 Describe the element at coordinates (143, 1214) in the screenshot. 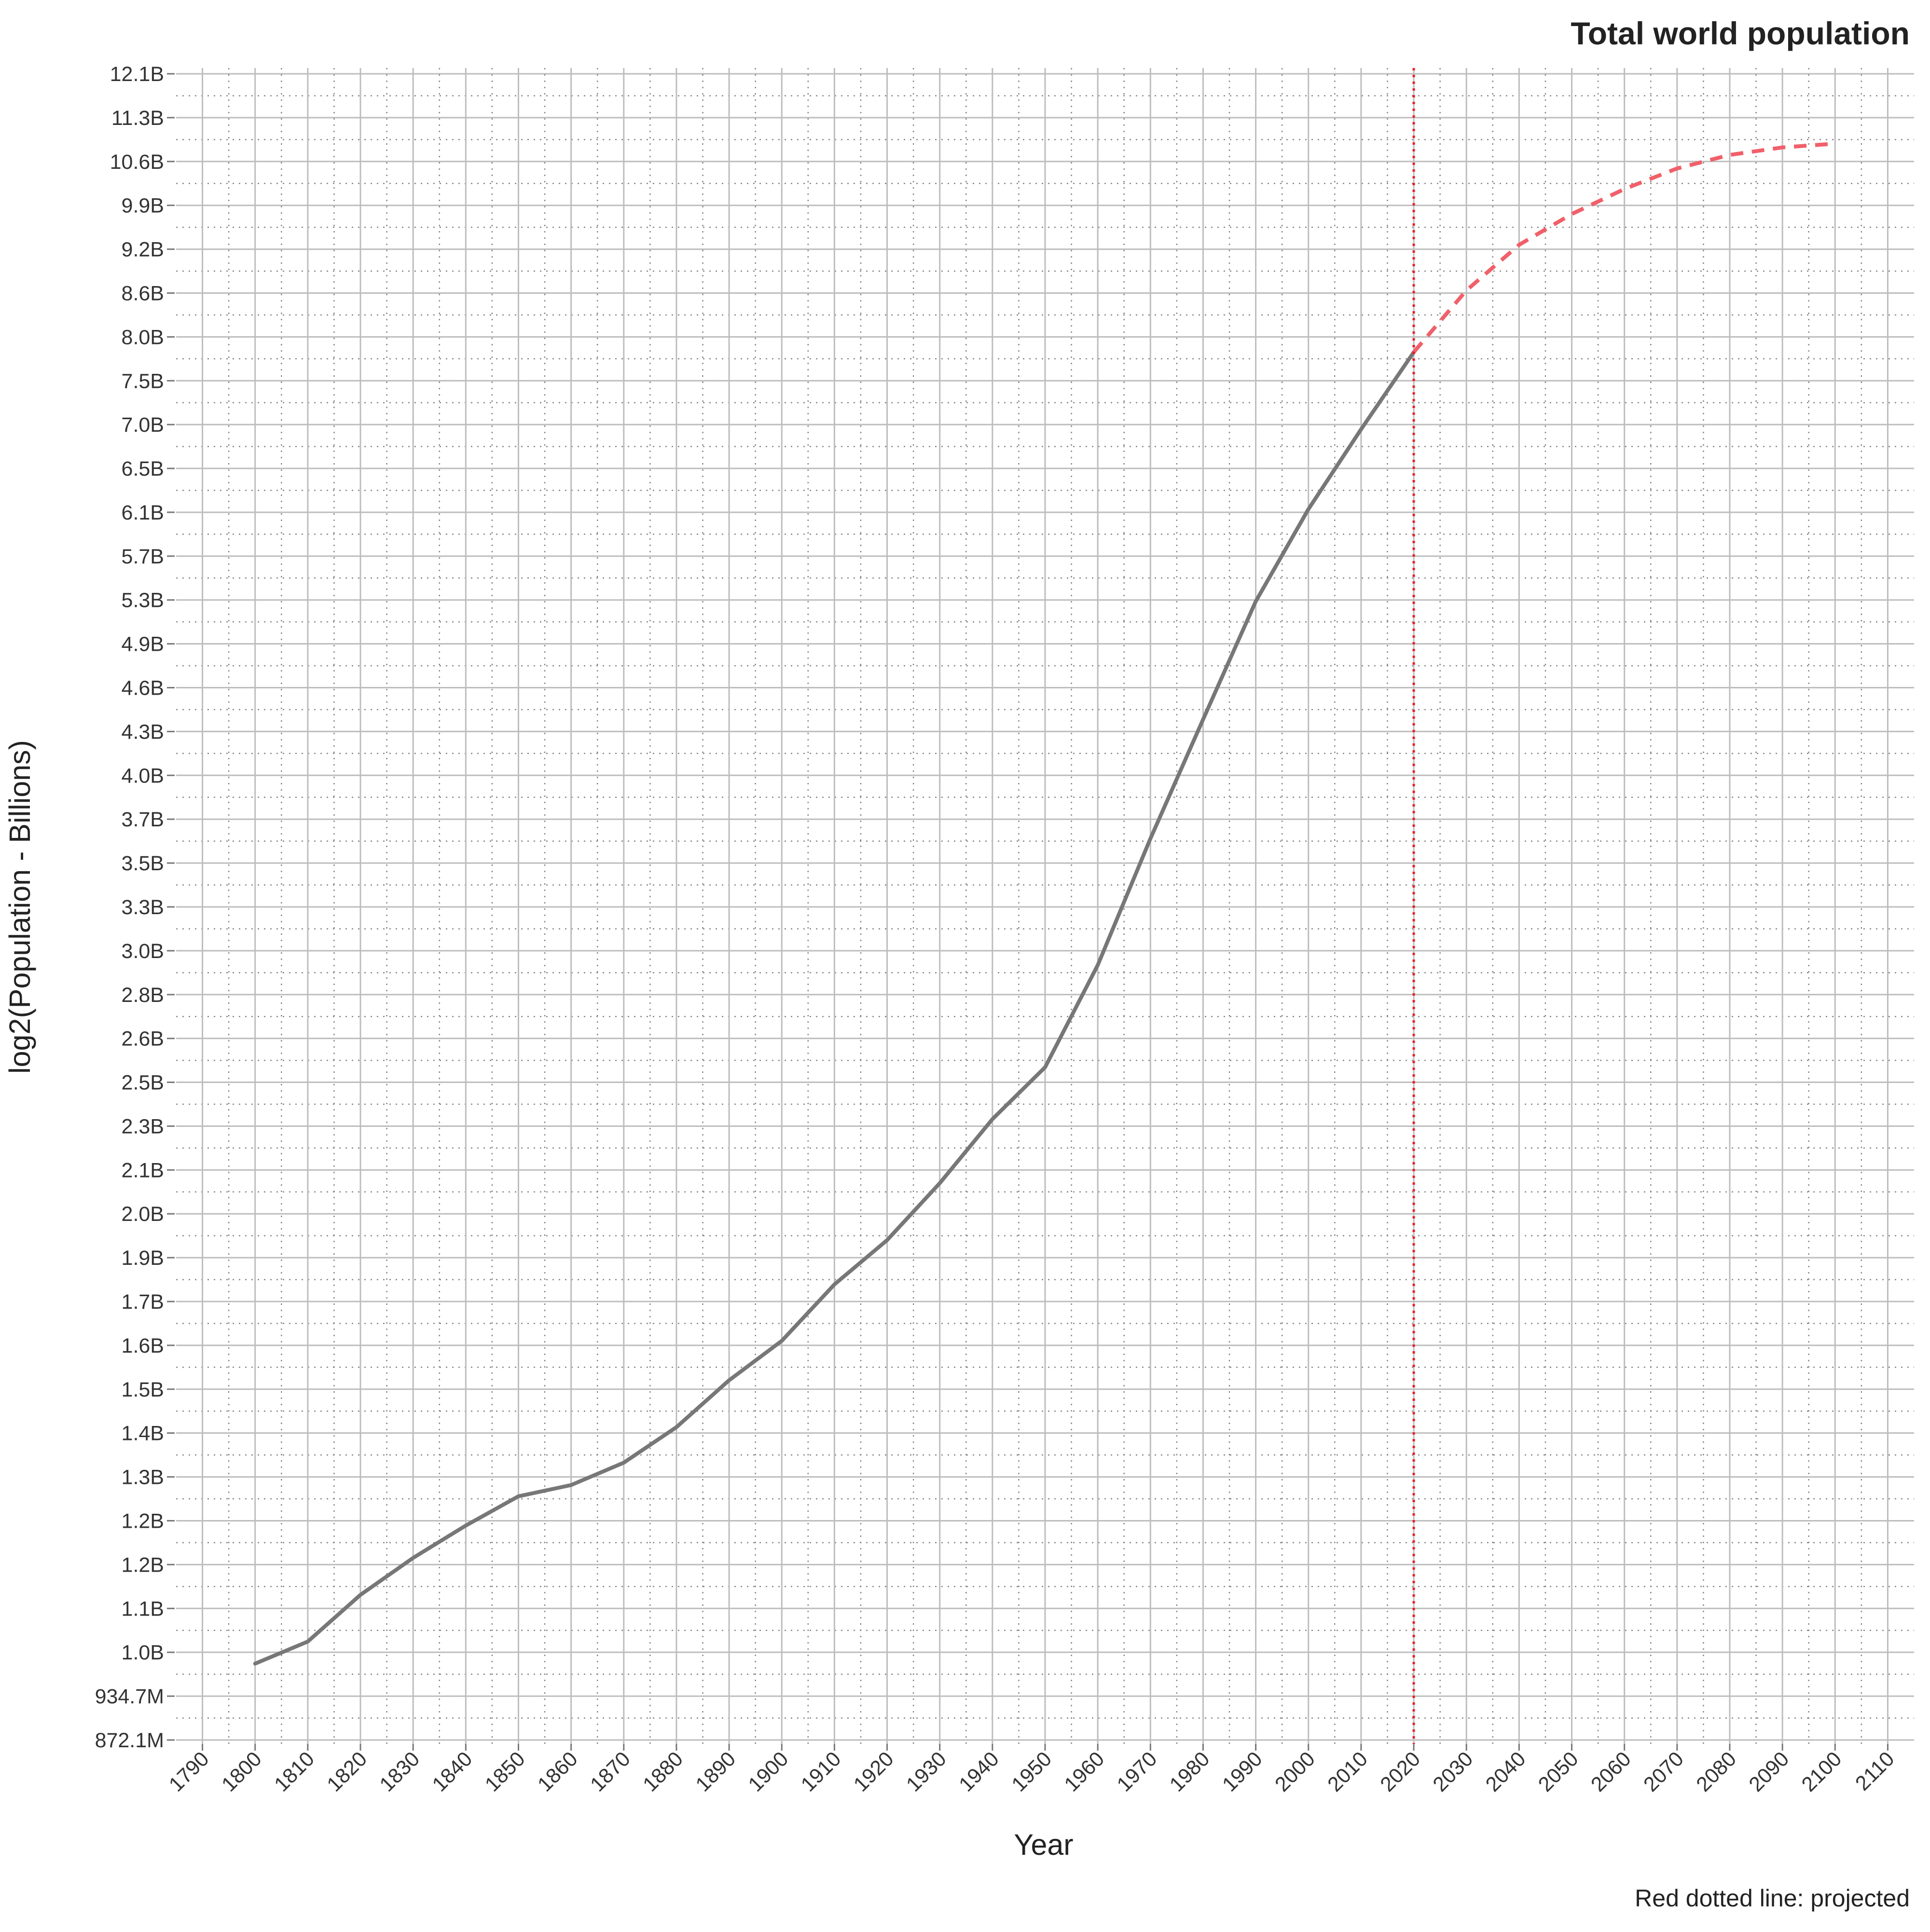

I see `y-tick-label: 2.0B` at that location.